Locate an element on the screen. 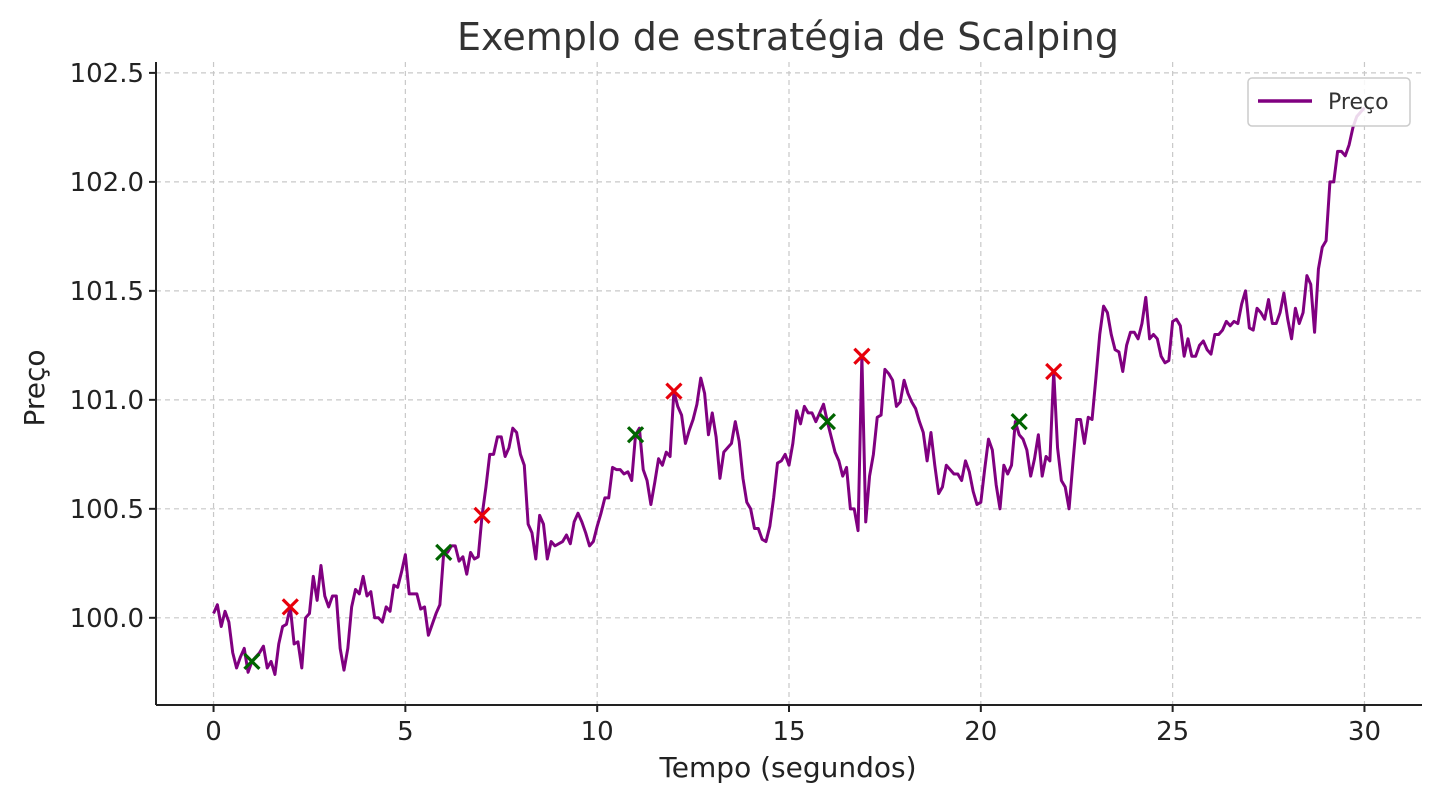  x-tick-label: 15 is located at coordinates (788, 732).